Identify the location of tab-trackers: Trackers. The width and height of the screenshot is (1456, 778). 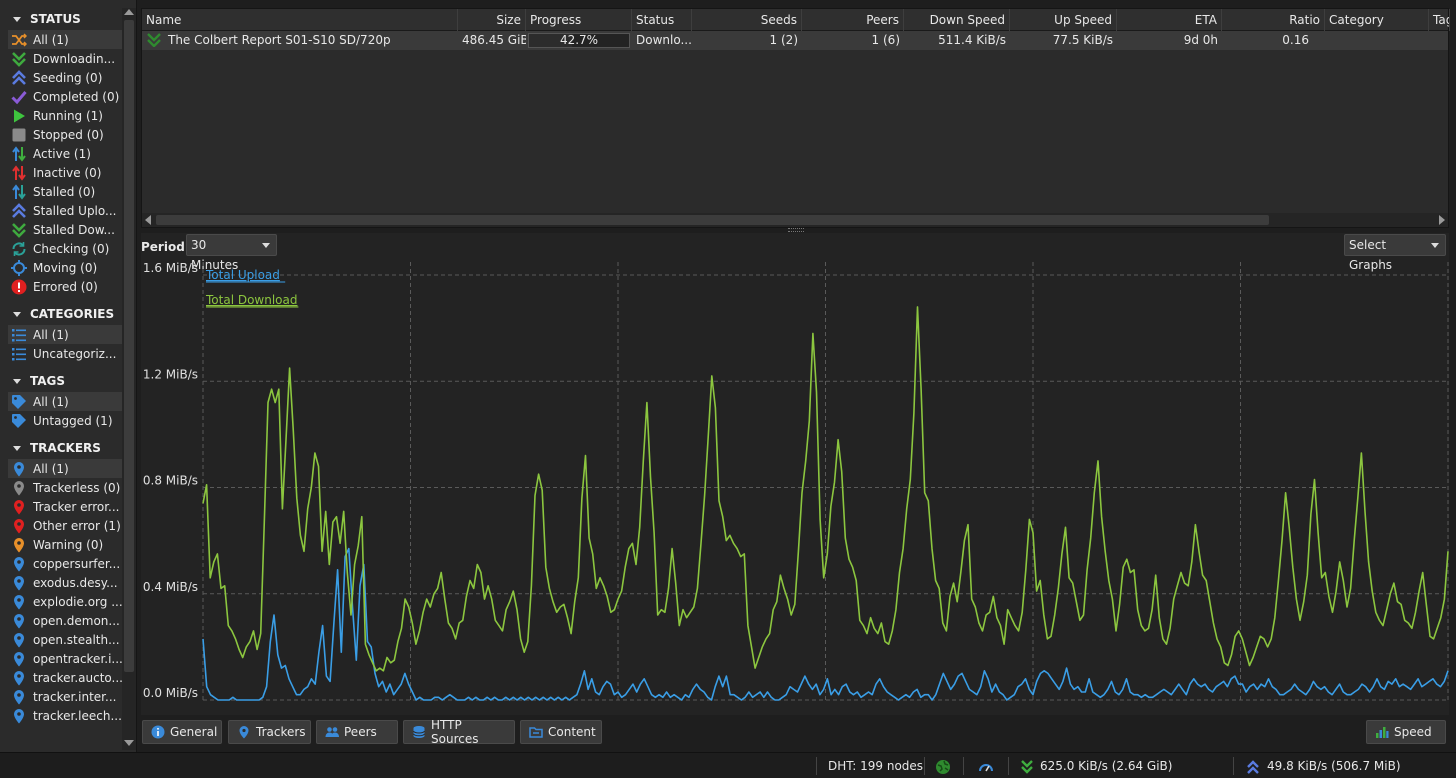
(269, 732).